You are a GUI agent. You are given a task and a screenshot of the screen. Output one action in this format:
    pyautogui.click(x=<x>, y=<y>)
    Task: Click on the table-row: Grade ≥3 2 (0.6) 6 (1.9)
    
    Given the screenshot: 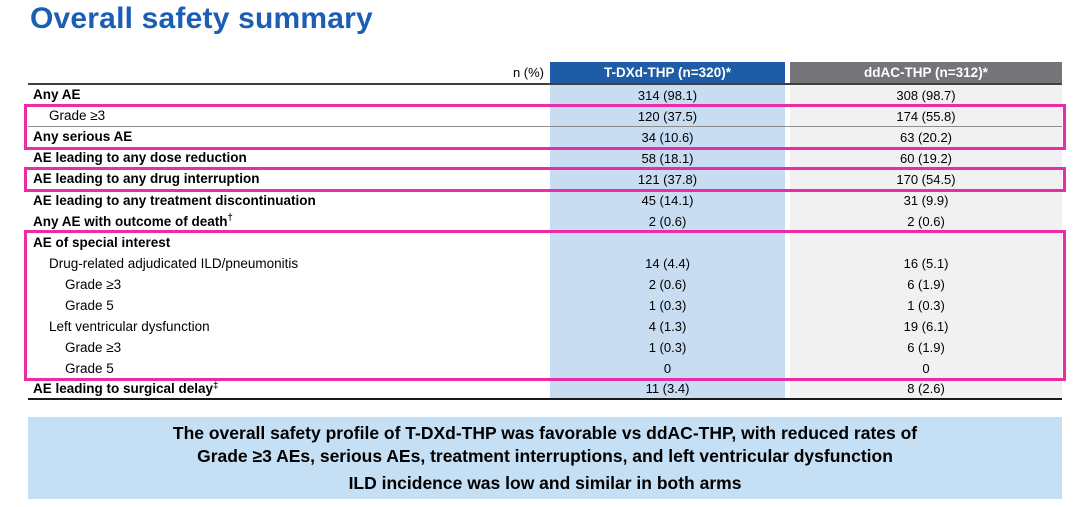 What is the action you would take?
    pyautogui.click(x=545, y=284)
    